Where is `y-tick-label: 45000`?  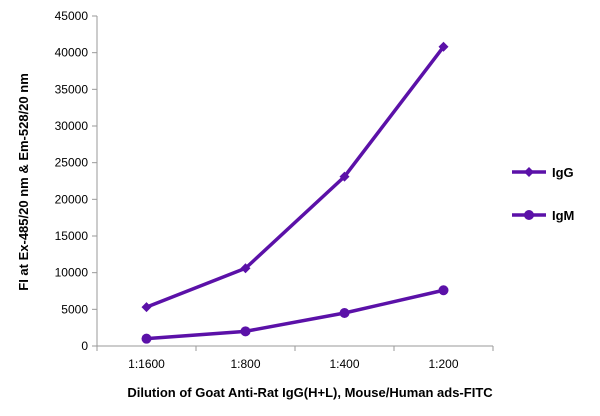 y-tick-label: 45000 is located at coordinates (72, 16).